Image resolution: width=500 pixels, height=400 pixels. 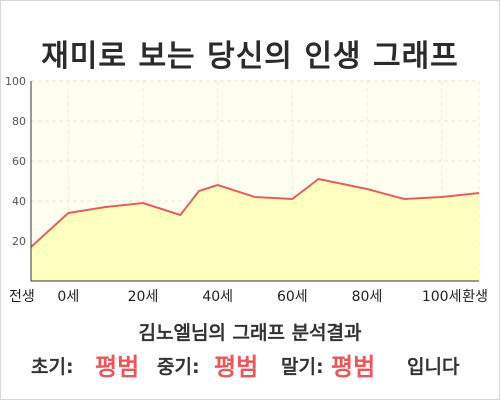 What do you see at coordinates (250, 56) in the screenshot?
I see `chart-title: 재미로 보는 당신의 인생 그래프` at bounding box center [250, 56].